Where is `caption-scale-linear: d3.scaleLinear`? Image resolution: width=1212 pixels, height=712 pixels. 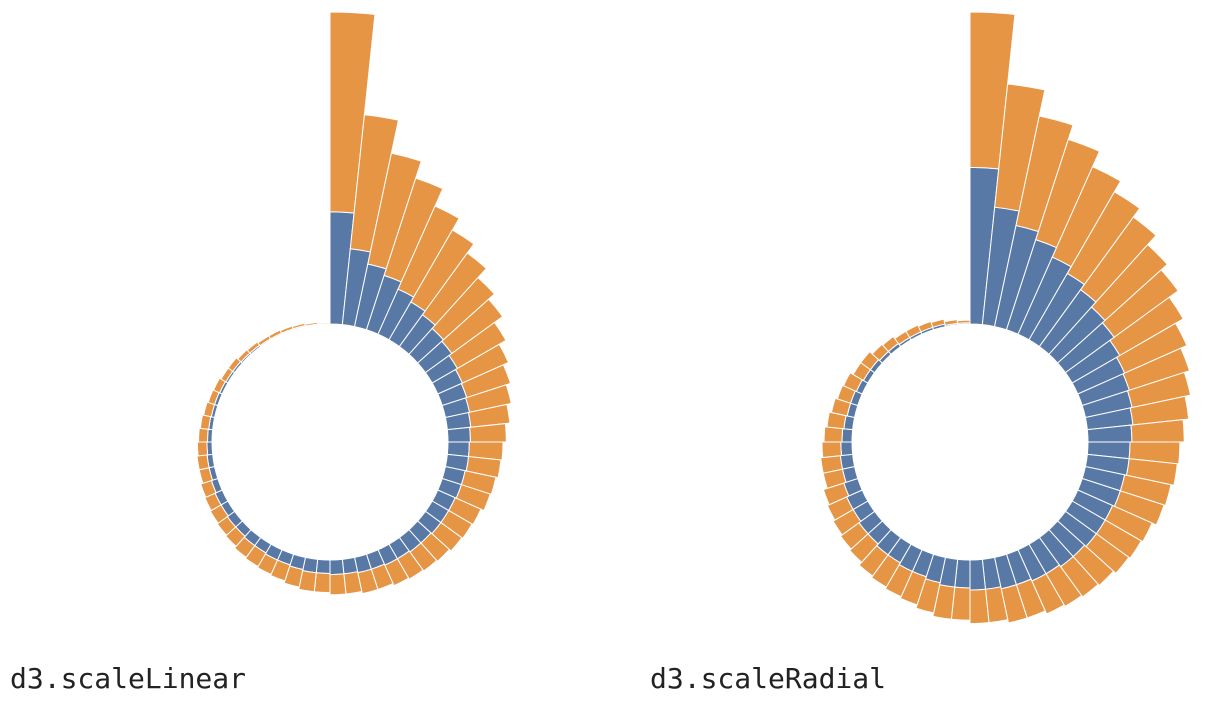 caption-scale-linear: d3.scaleLinear is located at coordinates (128, 678).